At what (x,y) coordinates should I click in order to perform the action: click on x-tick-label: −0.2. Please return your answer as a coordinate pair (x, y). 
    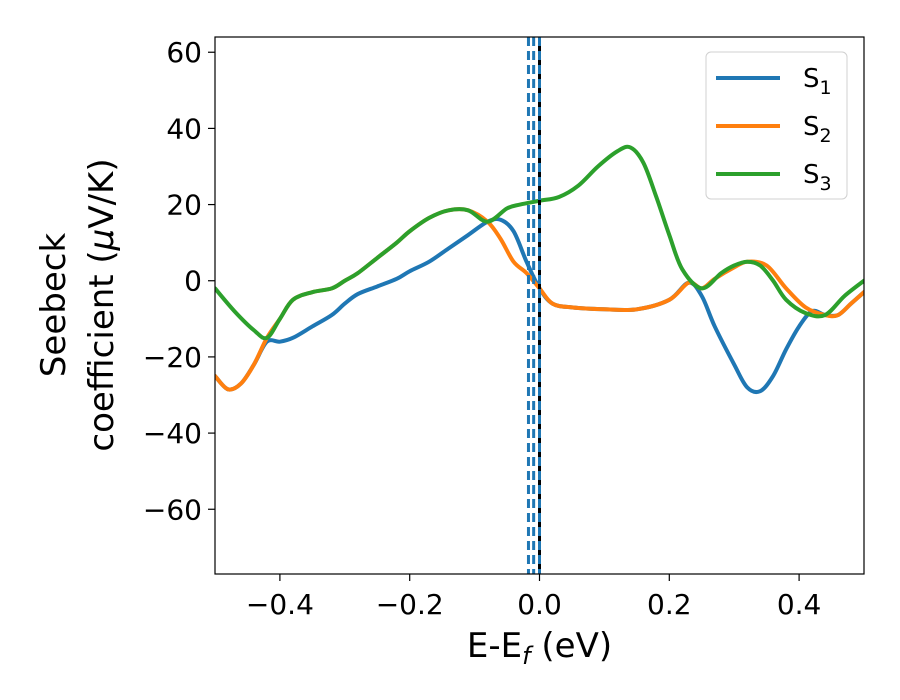
    Looking at the image, I should click on (410, 604).